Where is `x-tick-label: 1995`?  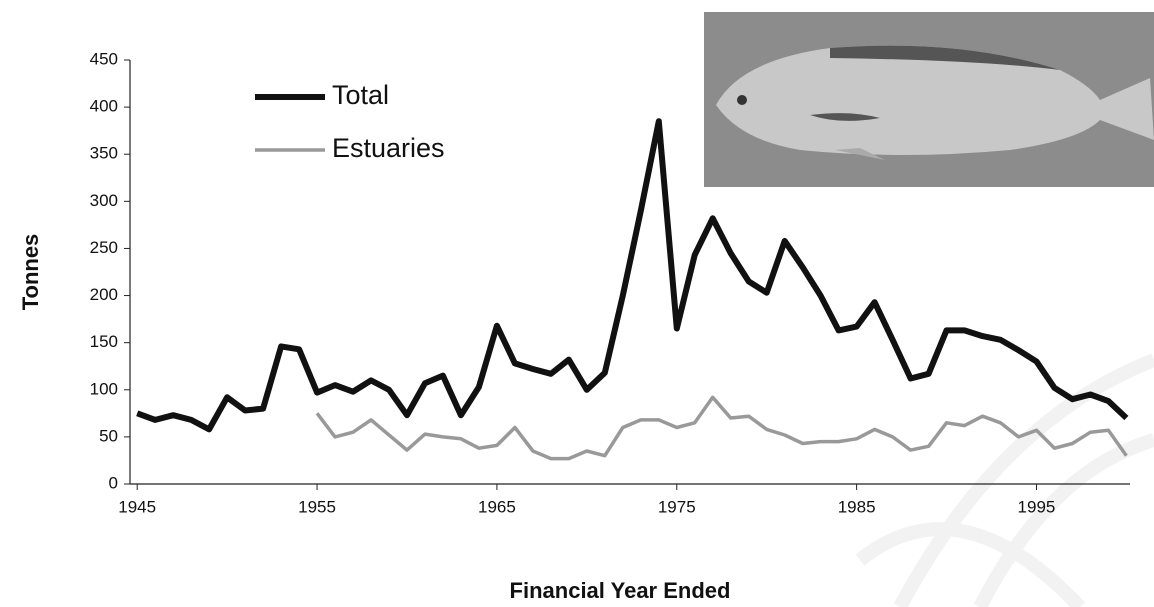
x-tick-label: 1995 is located at coordinates (1037, 506).